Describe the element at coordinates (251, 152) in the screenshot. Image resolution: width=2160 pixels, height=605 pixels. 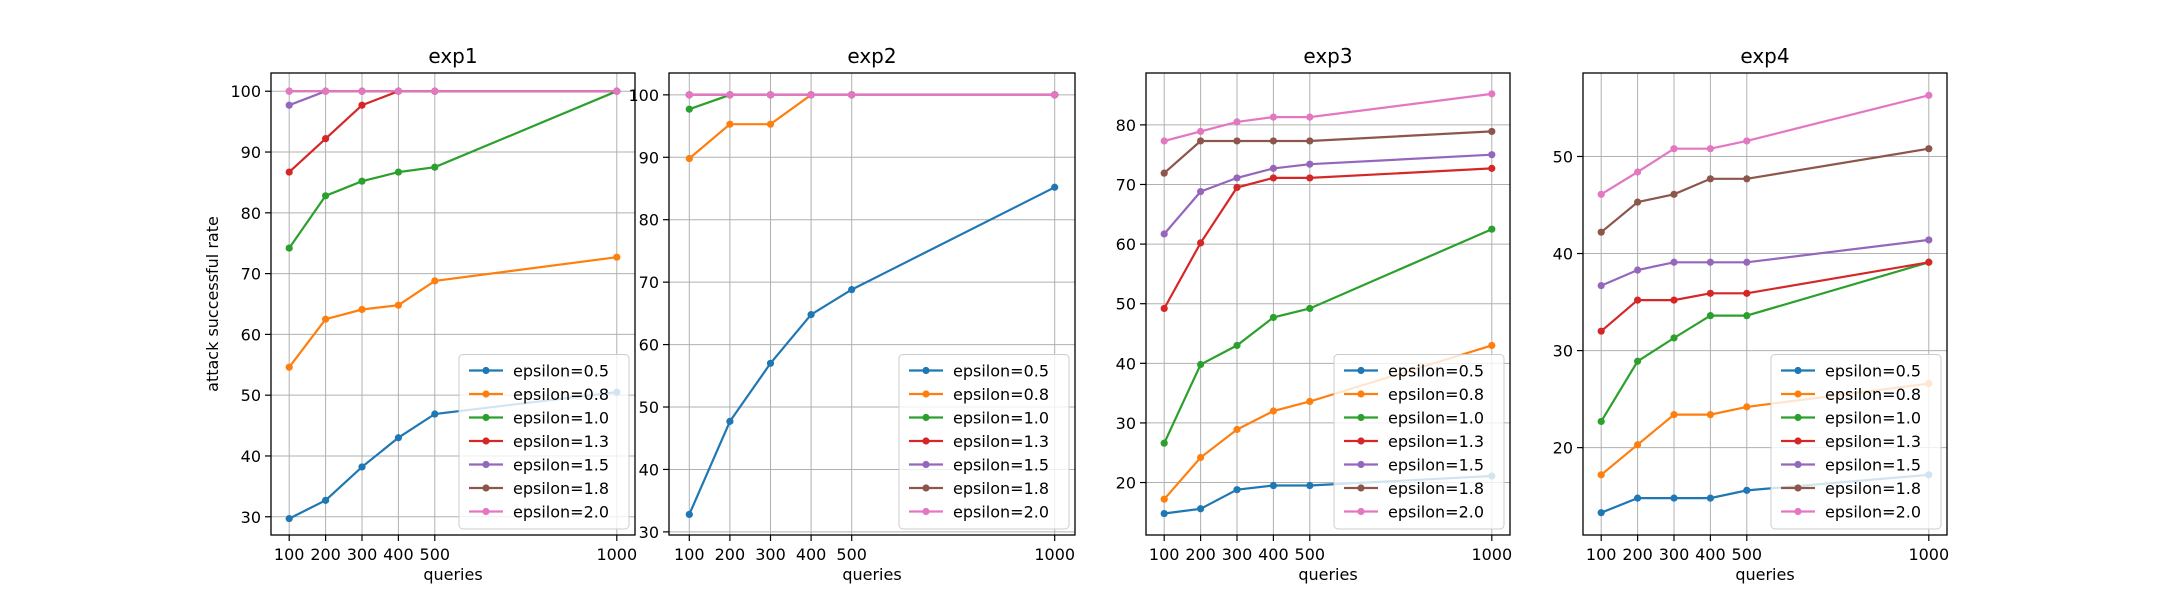
I see `y-tick-label: 90` at that location.